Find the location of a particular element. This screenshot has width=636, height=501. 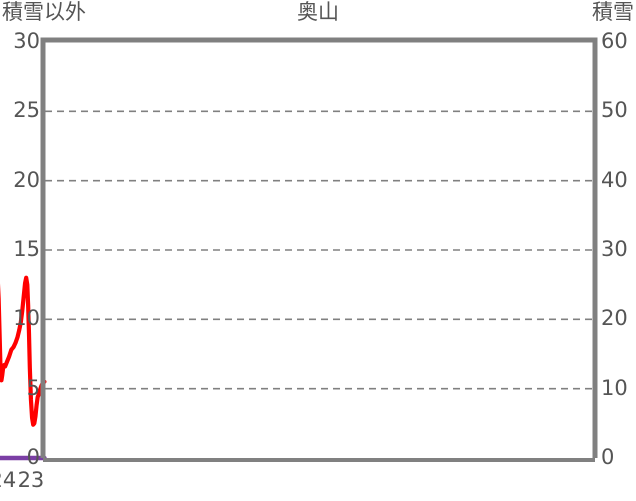

x-axis-tick: 24 is located at coordinates (8, 480).